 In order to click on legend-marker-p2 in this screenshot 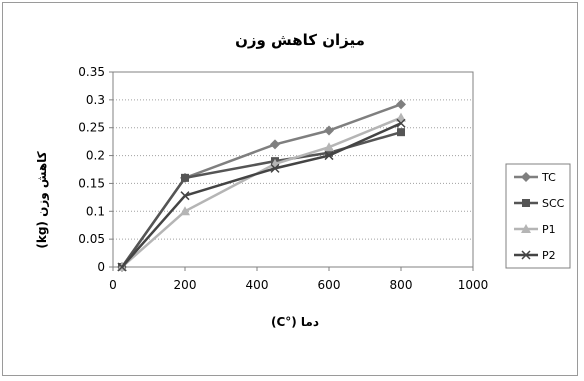, I will do `click(526, 255)`.